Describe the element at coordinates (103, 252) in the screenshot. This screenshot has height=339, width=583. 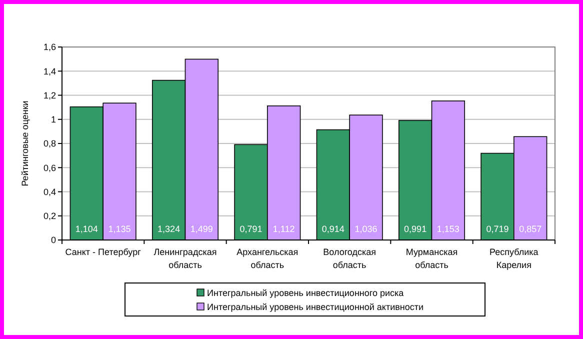
I see `x-tick-label: Санкт - Петербург` at that location.